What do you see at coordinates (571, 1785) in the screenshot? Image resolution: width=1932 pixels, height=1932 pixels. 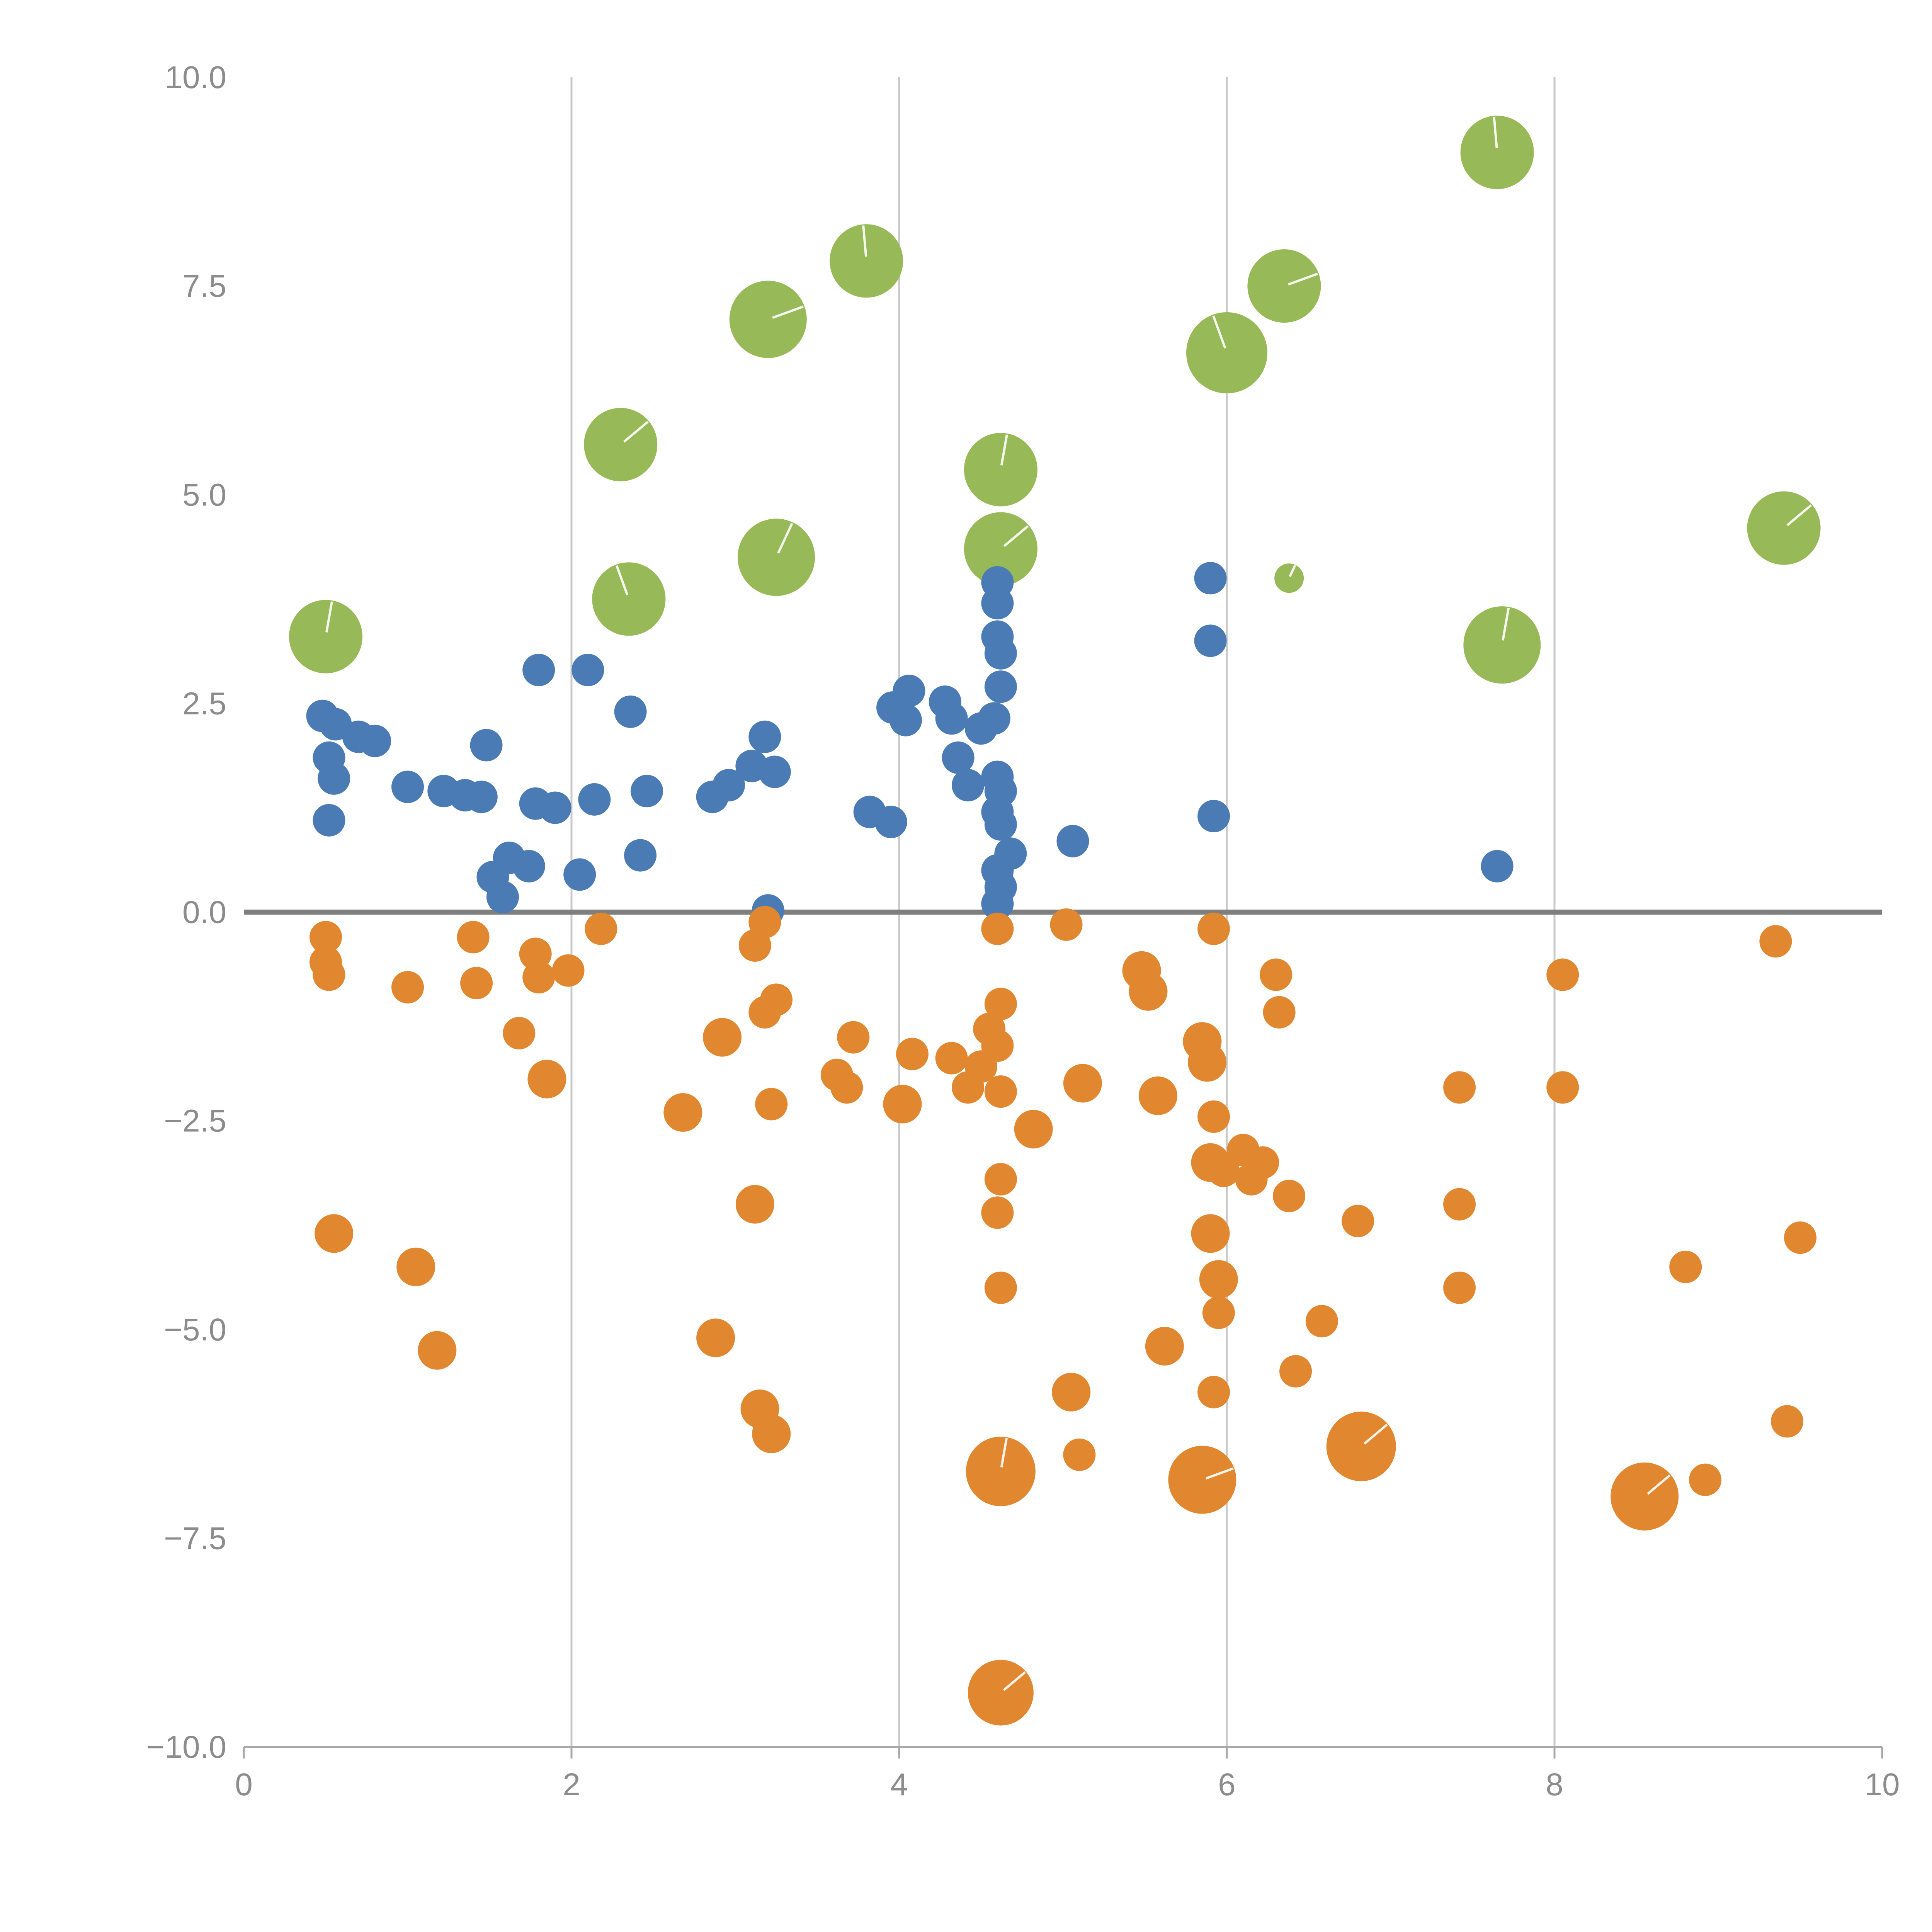 I see `x-tick-label: 2` at bounding box center [571, 1785].